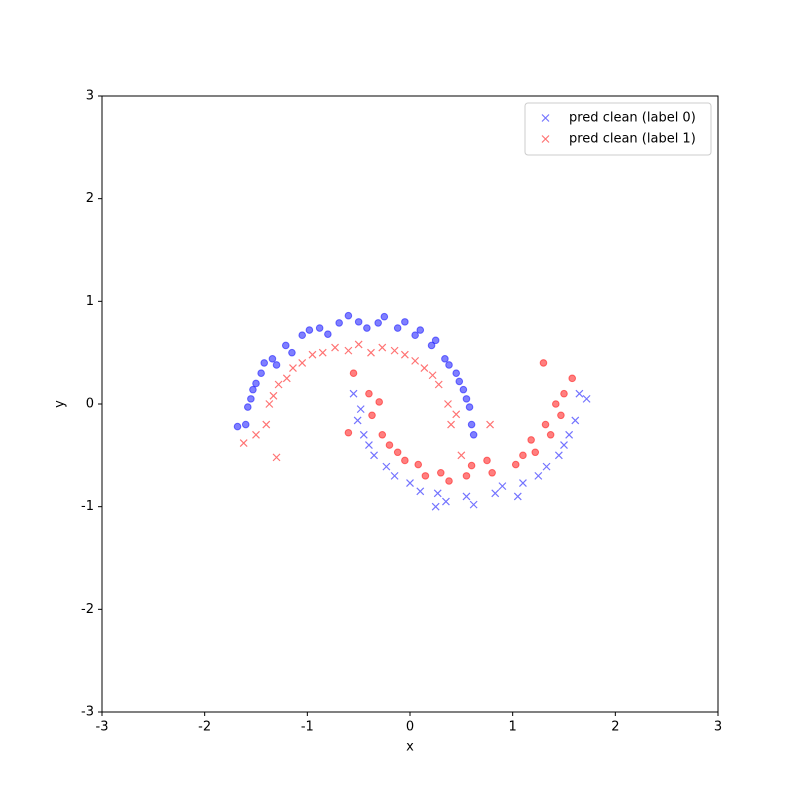 Image resolution: width=800 pixels, height=804 pixels. What do you see at coordinates (87, 609) in the screenshot?
I see `y-tick-label: -2` at bounding box center [87, 609].